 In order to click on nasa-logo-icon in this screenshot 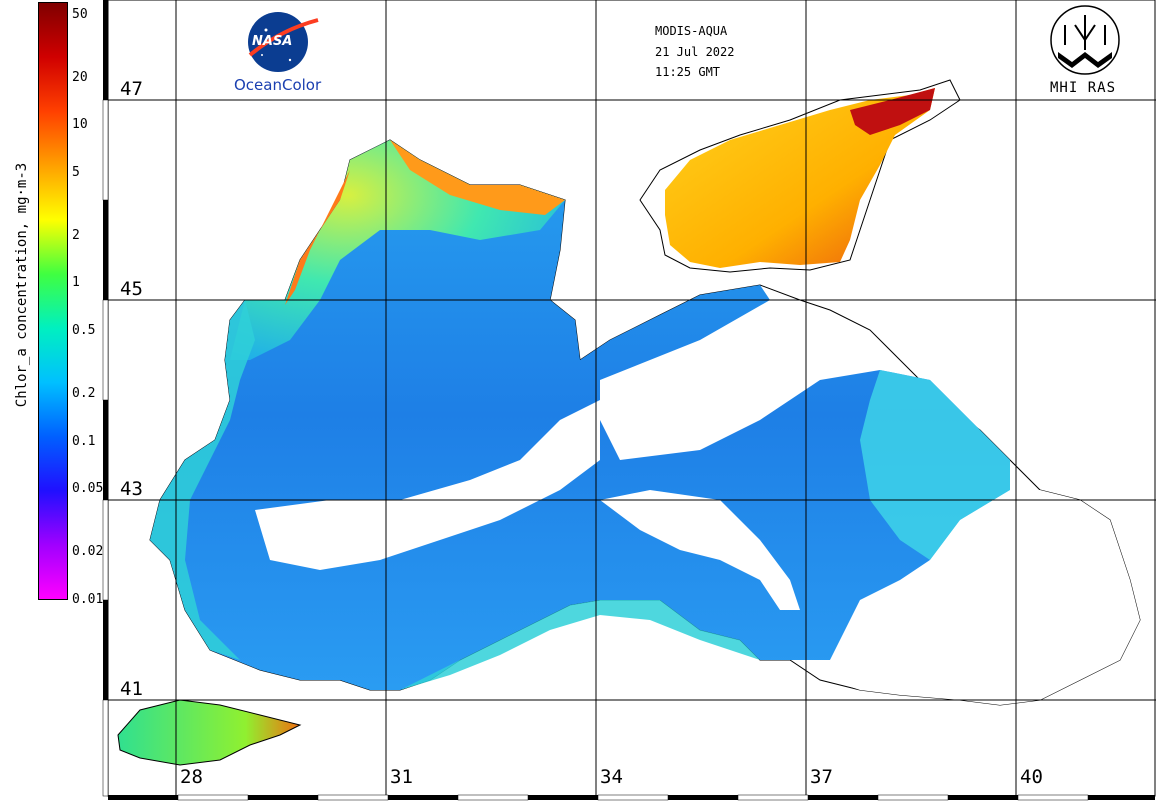, I will do `click(283, 42)`.